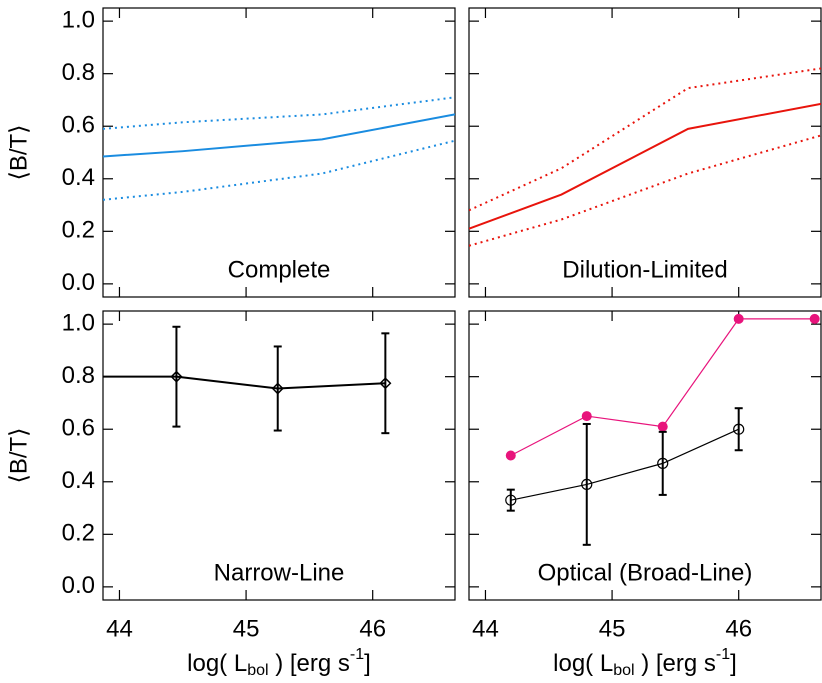 The image size is (822, 683). I want to click on annotation: Dilution-Limited, so click(644, 269).